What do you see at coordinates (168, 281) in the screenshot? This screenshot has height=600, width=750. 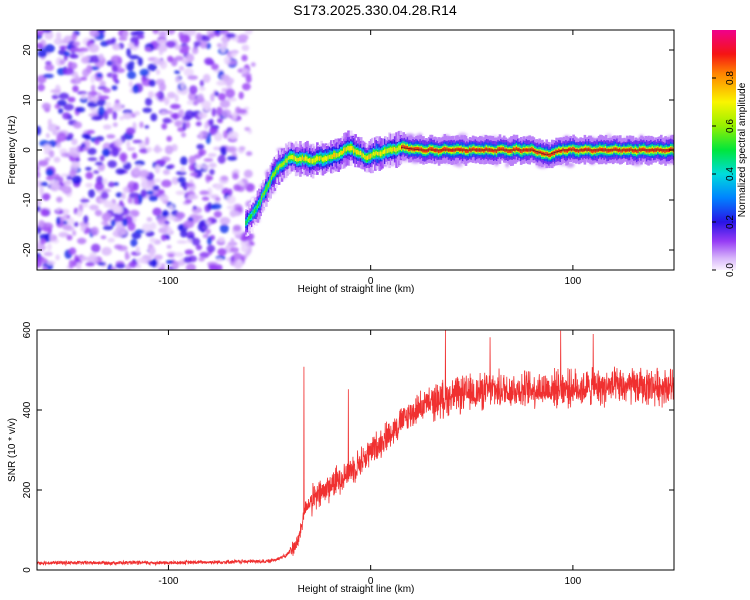 I see `spectrogram-x-tick-label: -100` at bounding box center [168, 281].